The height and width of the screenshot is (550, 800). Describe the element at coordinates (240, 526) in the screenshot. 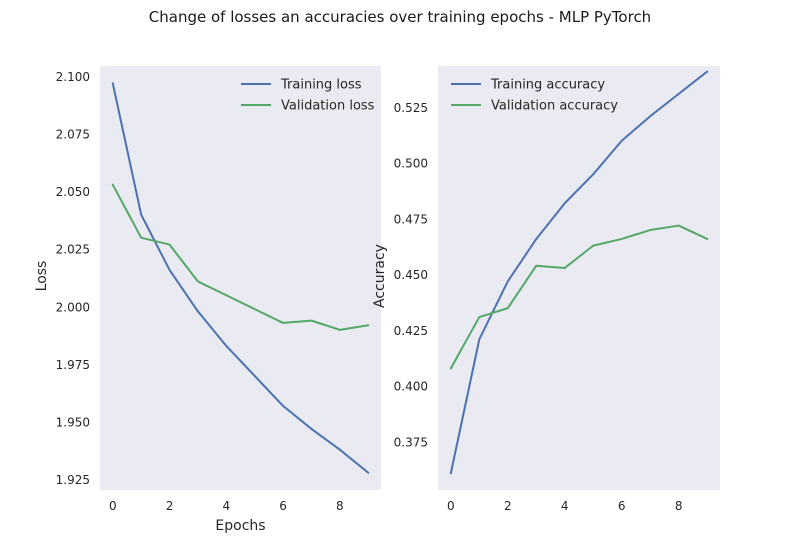

I see `loss-xlabel: Epochs` at that location.